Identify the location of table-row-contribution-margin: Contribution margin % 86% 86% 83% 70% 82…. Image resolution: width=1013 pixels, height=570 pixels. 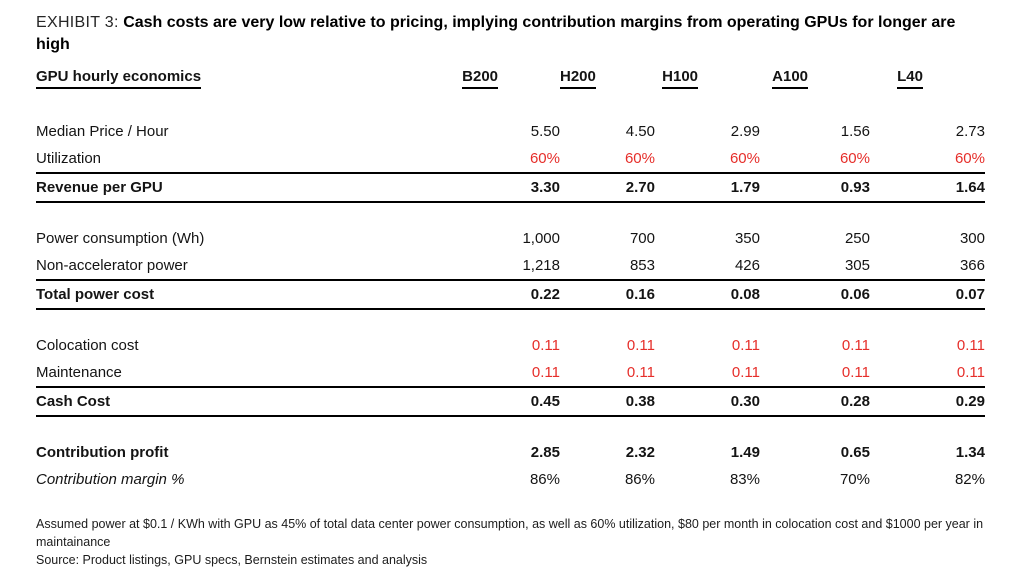
(510, 479).